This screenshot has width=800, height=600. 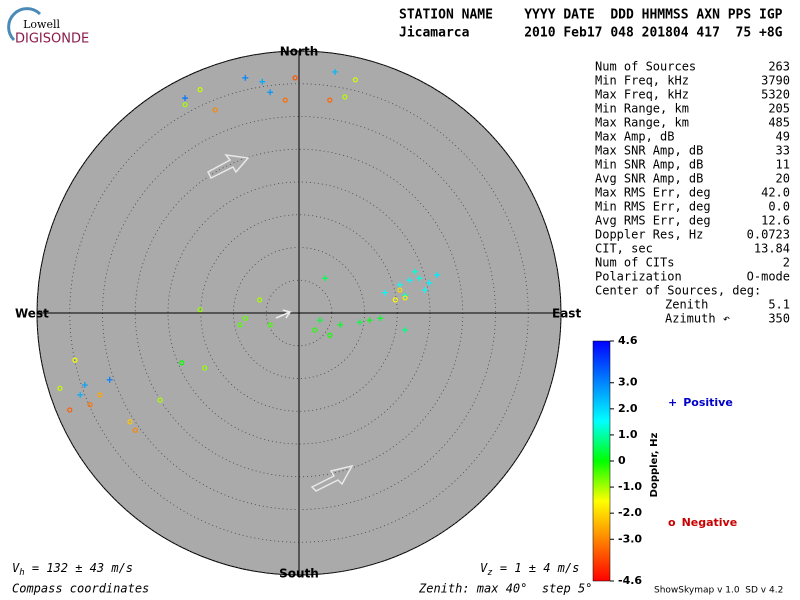 I want to click on stat-label: Min SNR Amp, dB, so click(x=649, y=165).